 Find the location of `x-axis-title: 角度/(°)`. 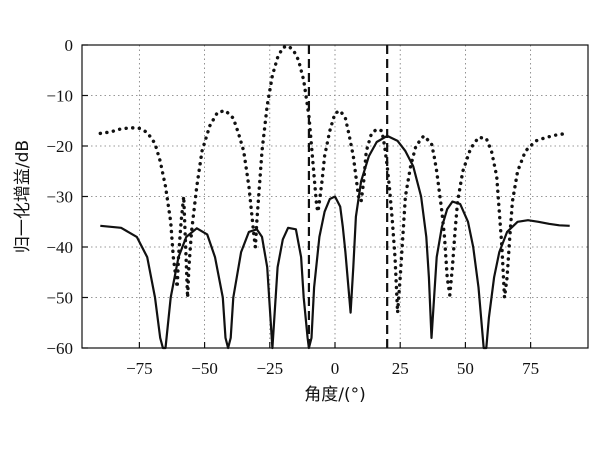

x-axis-title: 角度/(°) is located at coordinates (335, 395).